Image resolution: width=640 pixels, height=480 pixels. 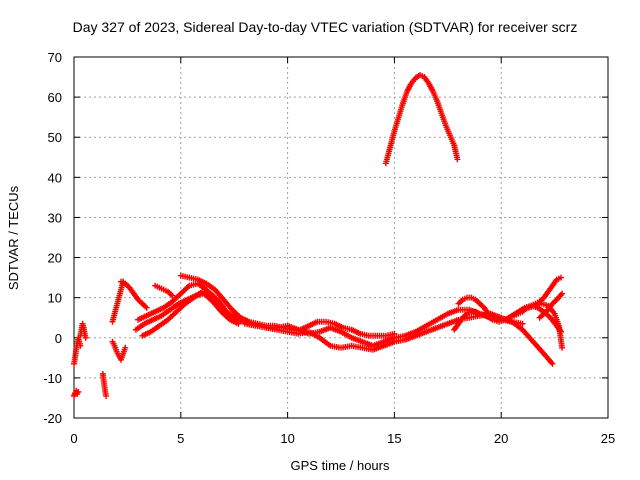 What do you see at coordinates (83, 330) in the screenshot?
I see `series-prn-c` at bounding box center [83, 330].